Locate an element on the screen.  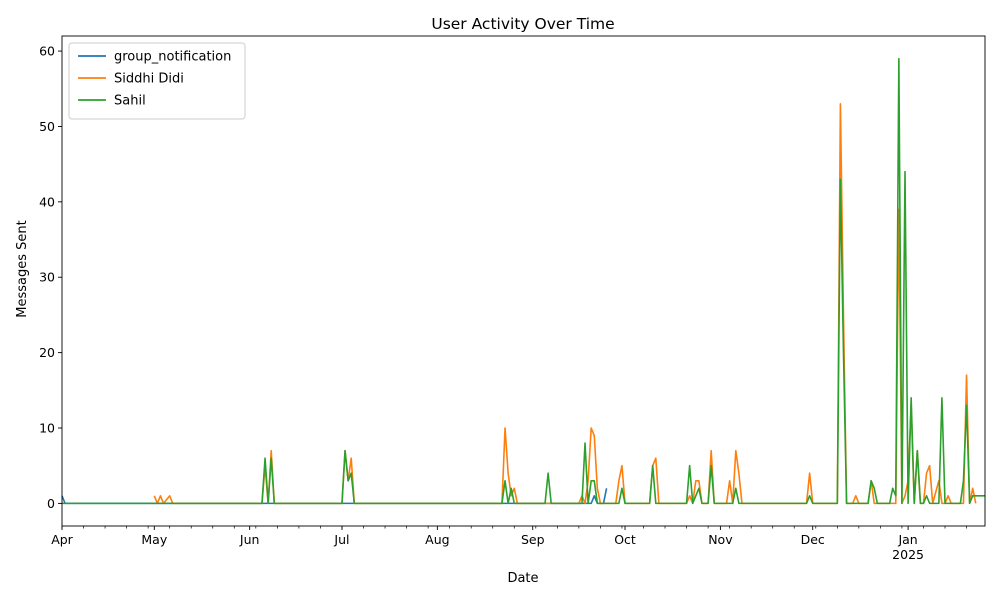
x-tick-sublabel: 2025 is located at coordinates (908, 554).